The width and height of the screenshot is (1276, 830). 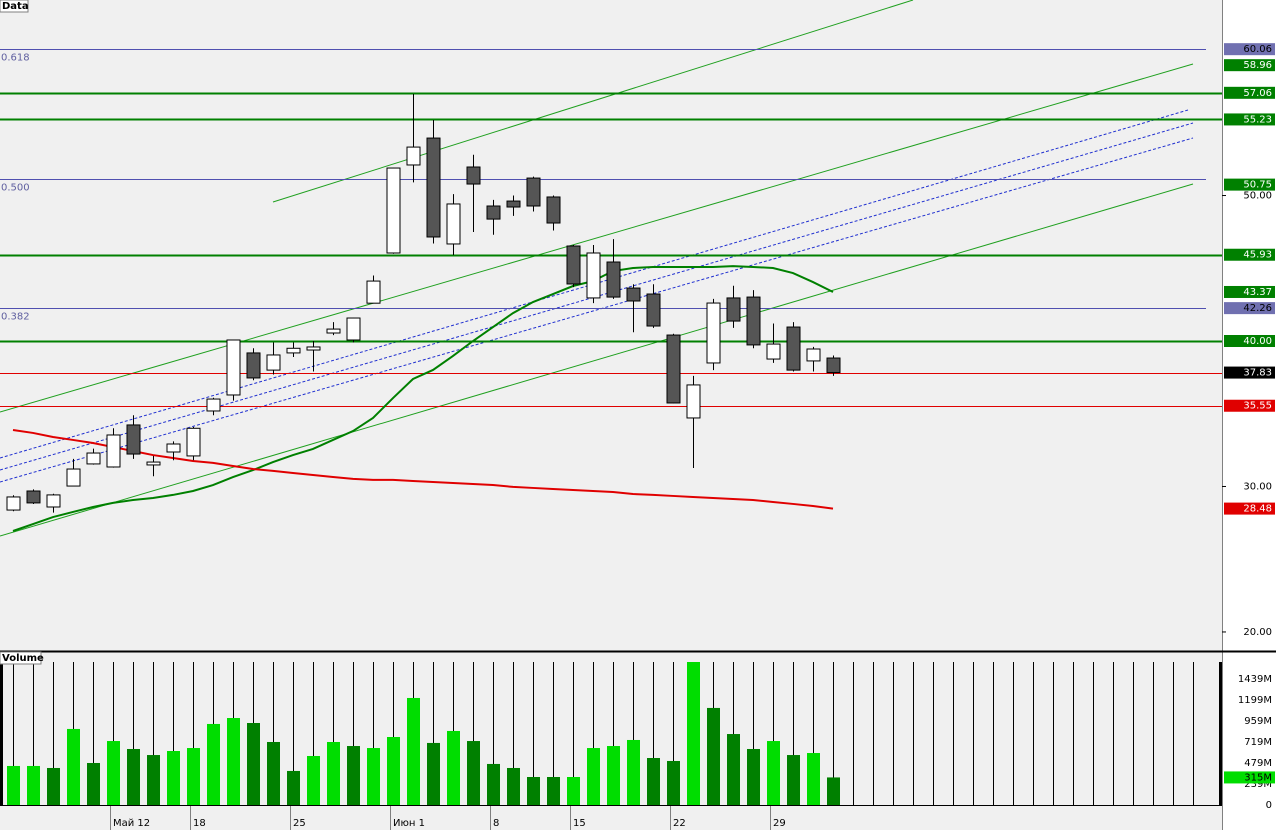 I want to click on level-label: 40.00, so click(x=1257, y=341).